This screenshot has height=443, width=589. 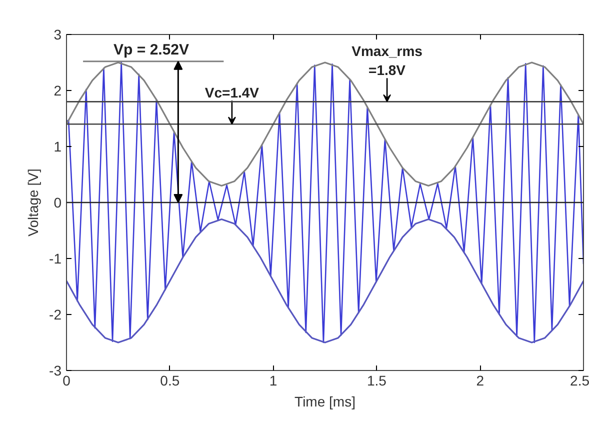 I want to click on y-tick-label: 0, so click(x=58, y=202).